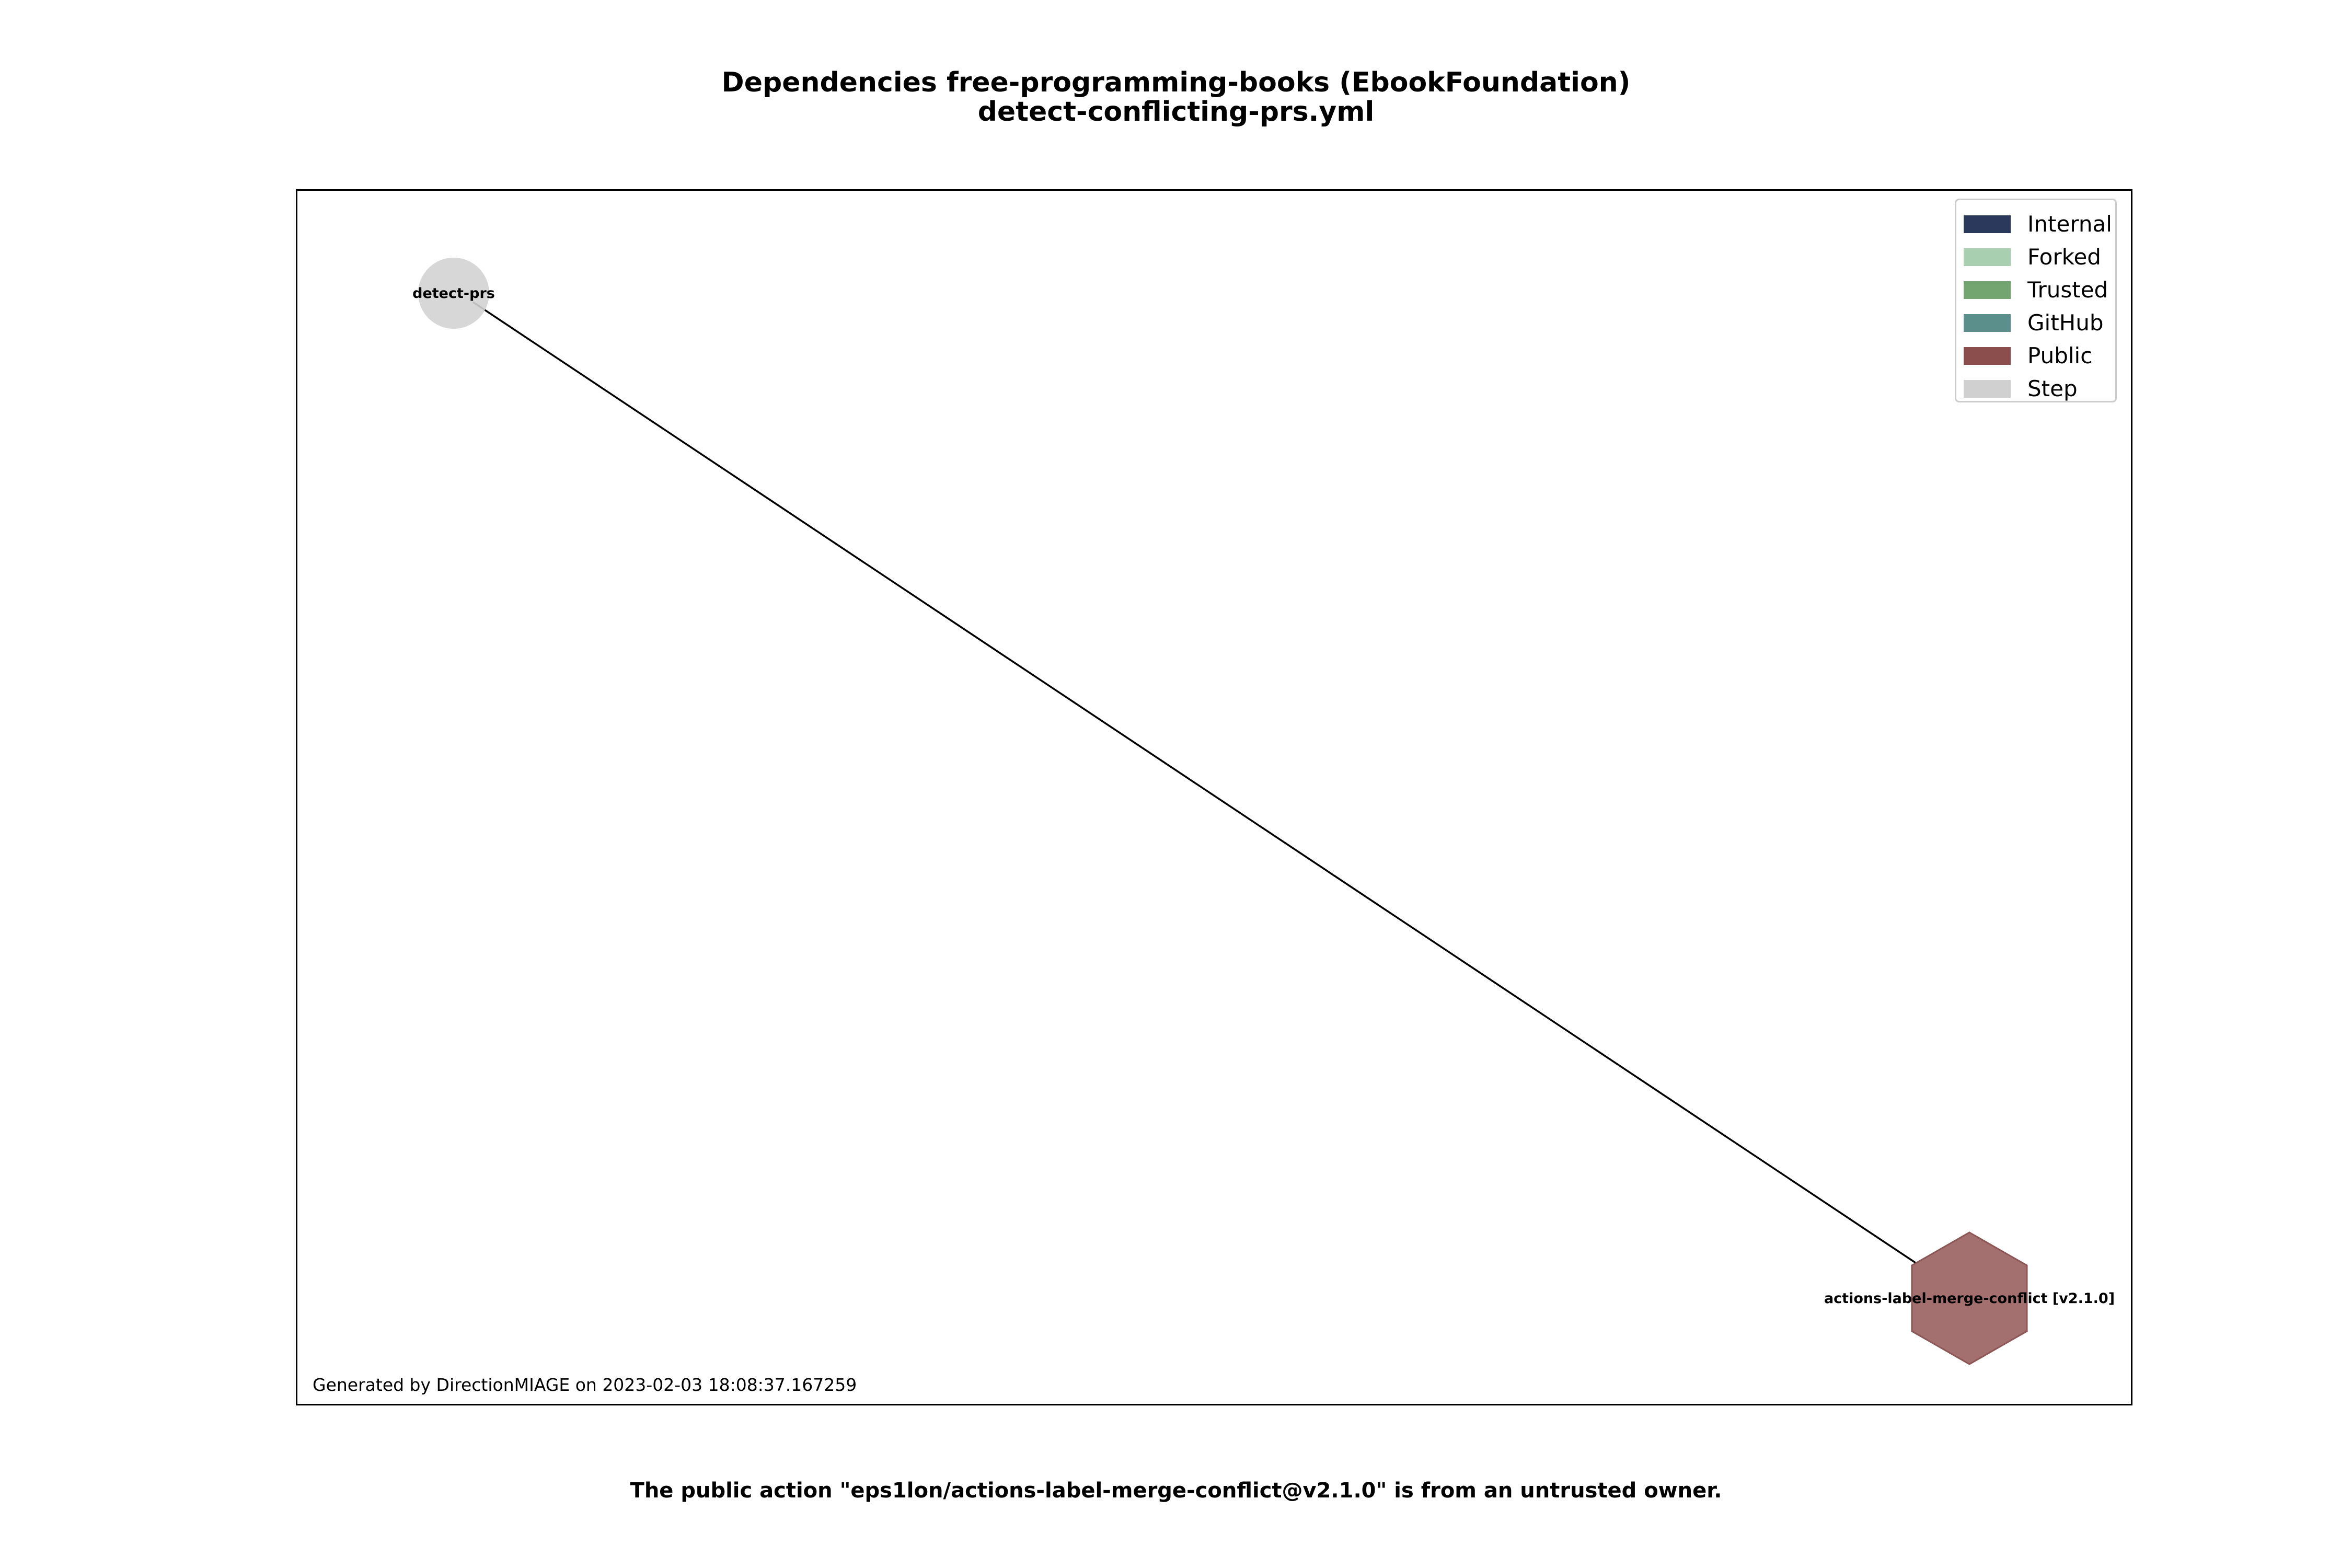 The image size is (2352, 1568). I want to click on node-detect-prs, so click(453, 293).